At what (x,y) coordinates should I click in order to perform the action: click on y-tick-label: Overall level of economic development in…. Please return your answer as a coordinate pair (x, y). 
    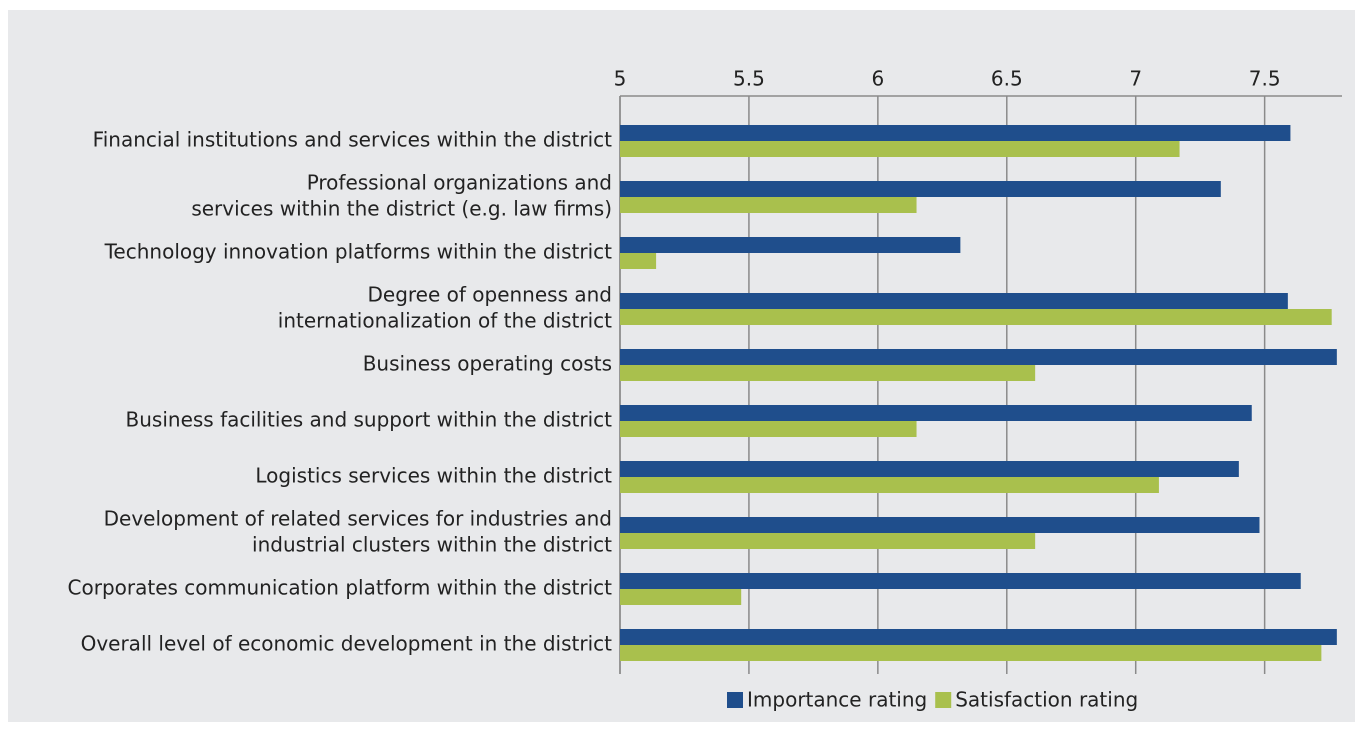
    Looking at the image, I should click on (347, 644).